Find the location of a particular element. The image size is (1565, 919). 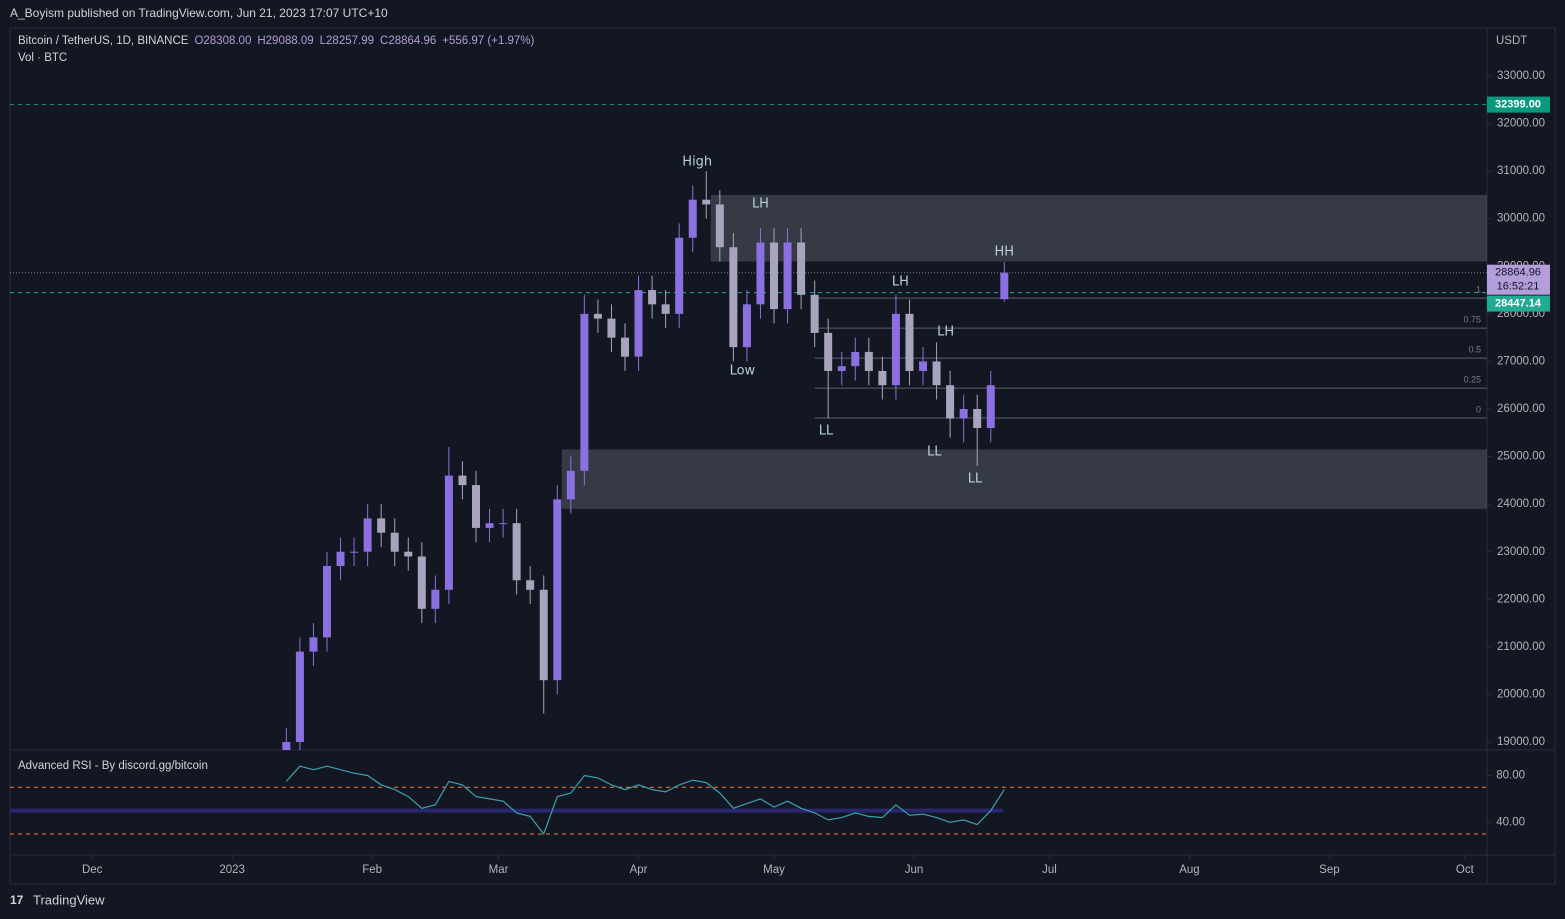

last-price-label: 28864.96 is located at coordinates (1518, 273).